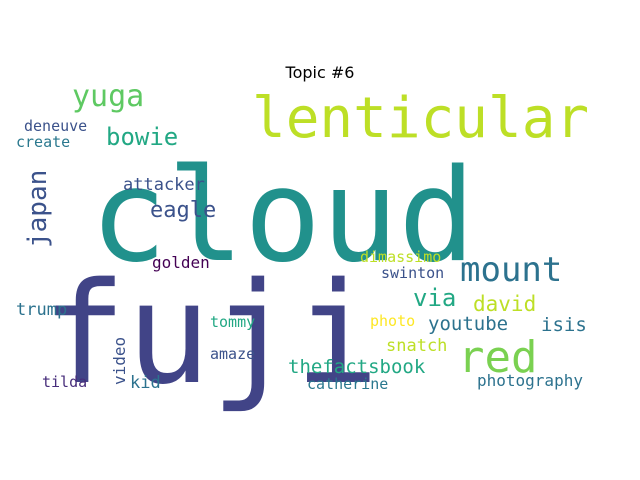  Describe the element at coordinates (392, 321) in the screenshot. I see `word-photo: photo` at that location.